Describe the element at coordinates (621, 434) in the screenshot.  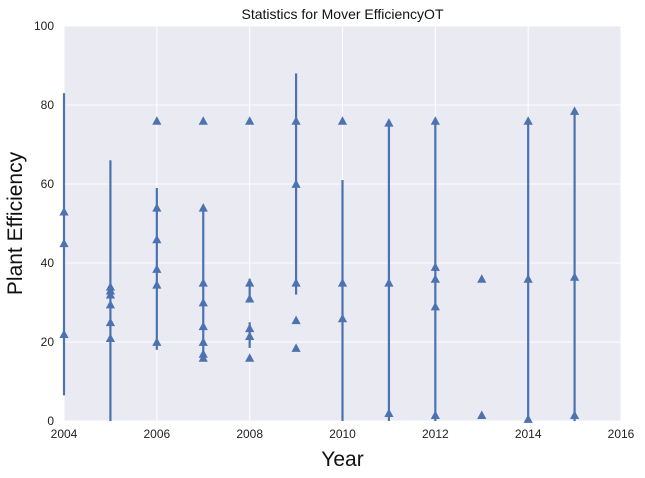
I see `x-tick-label: 2016` at that location.